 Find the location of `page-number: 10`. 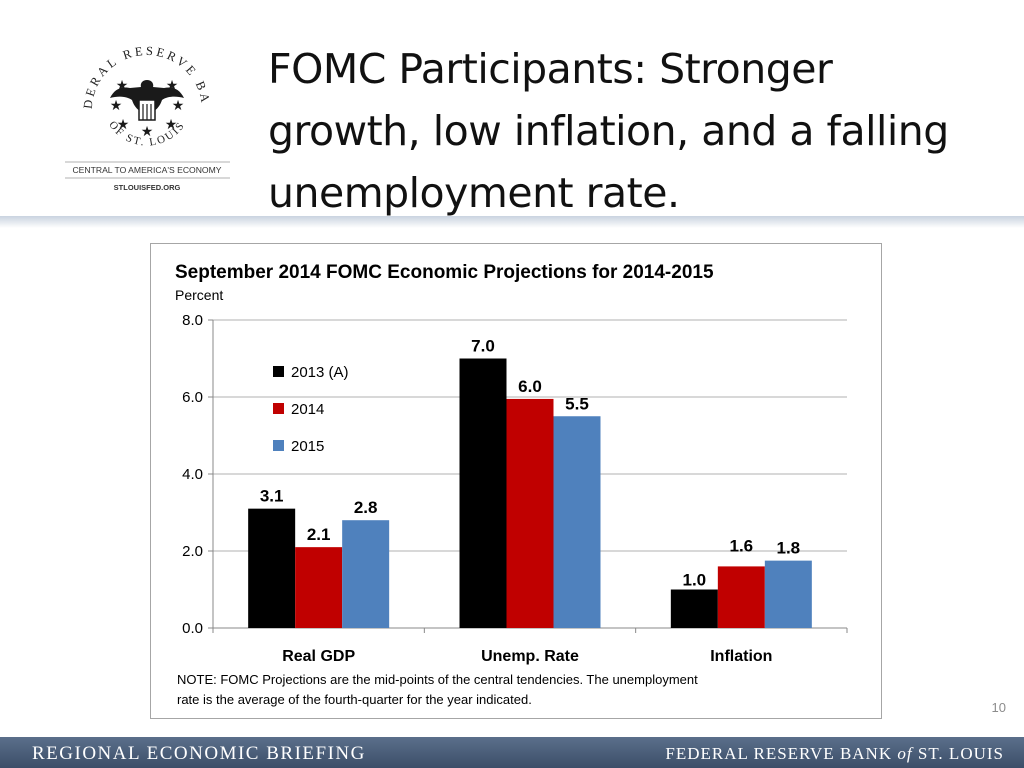

page-number: 10 is located at coordinates (998, 707).